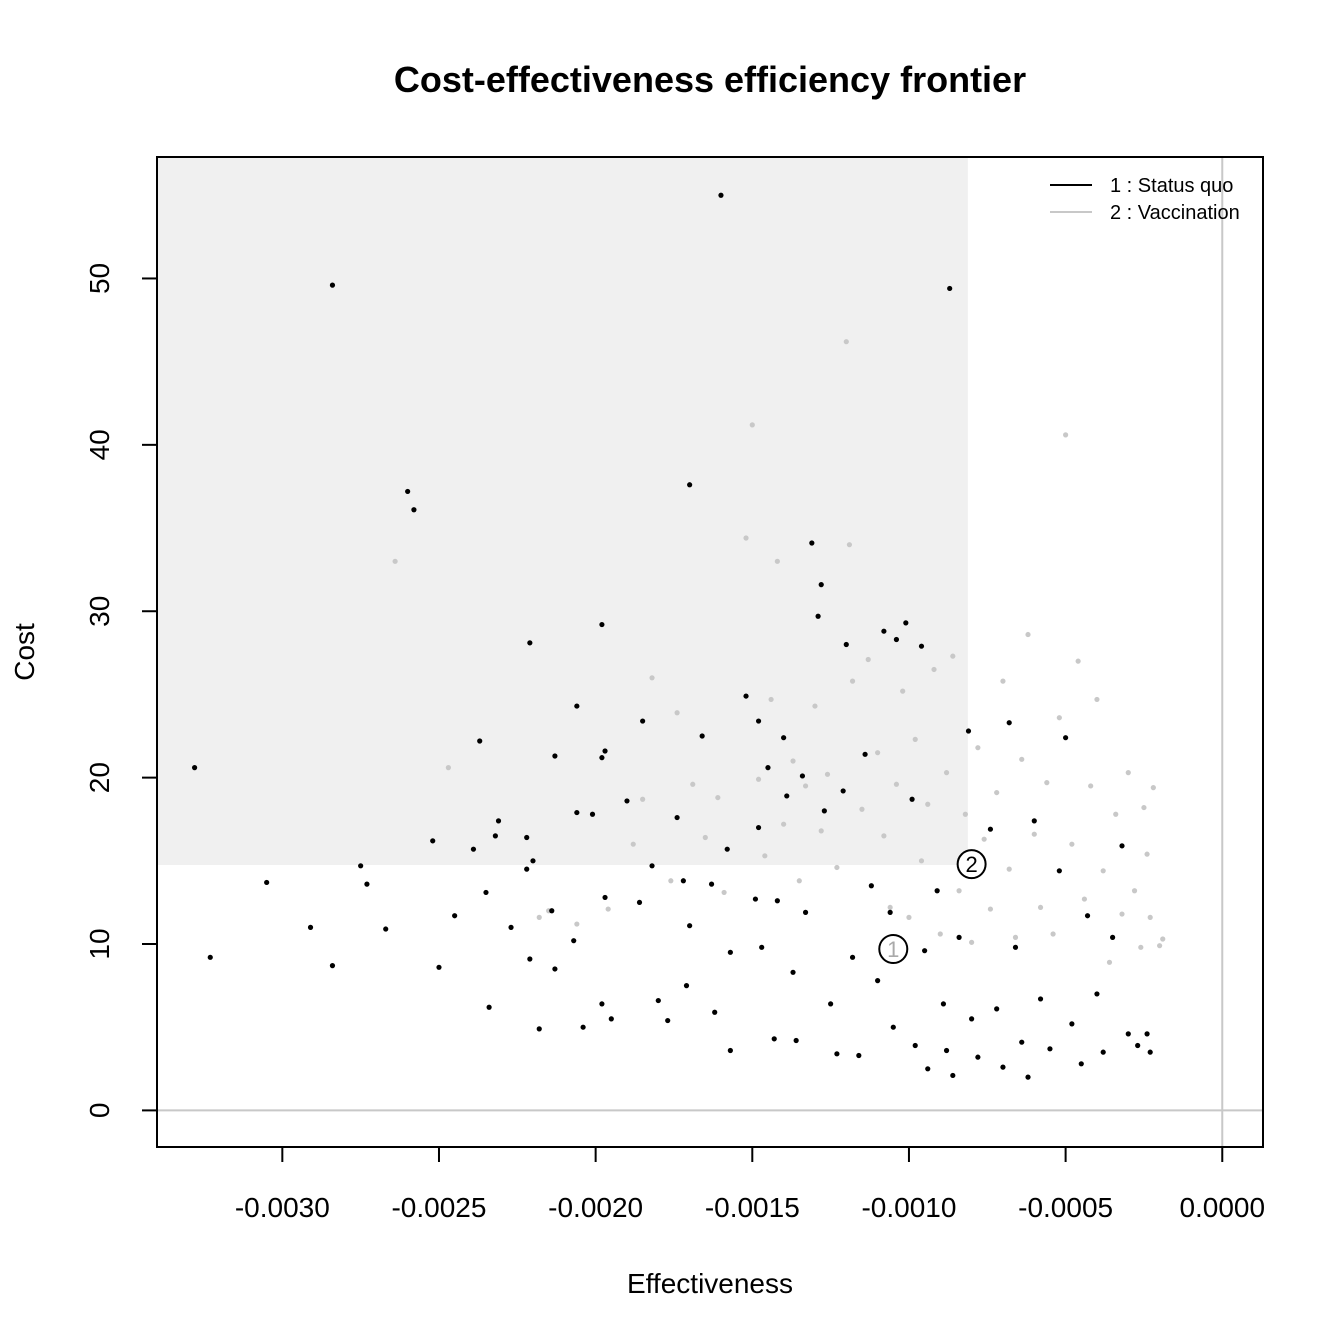  Describe the element at coordinates (595, 1207) in the screenshot. I see `x-tick-label: -0.0020` at that location.